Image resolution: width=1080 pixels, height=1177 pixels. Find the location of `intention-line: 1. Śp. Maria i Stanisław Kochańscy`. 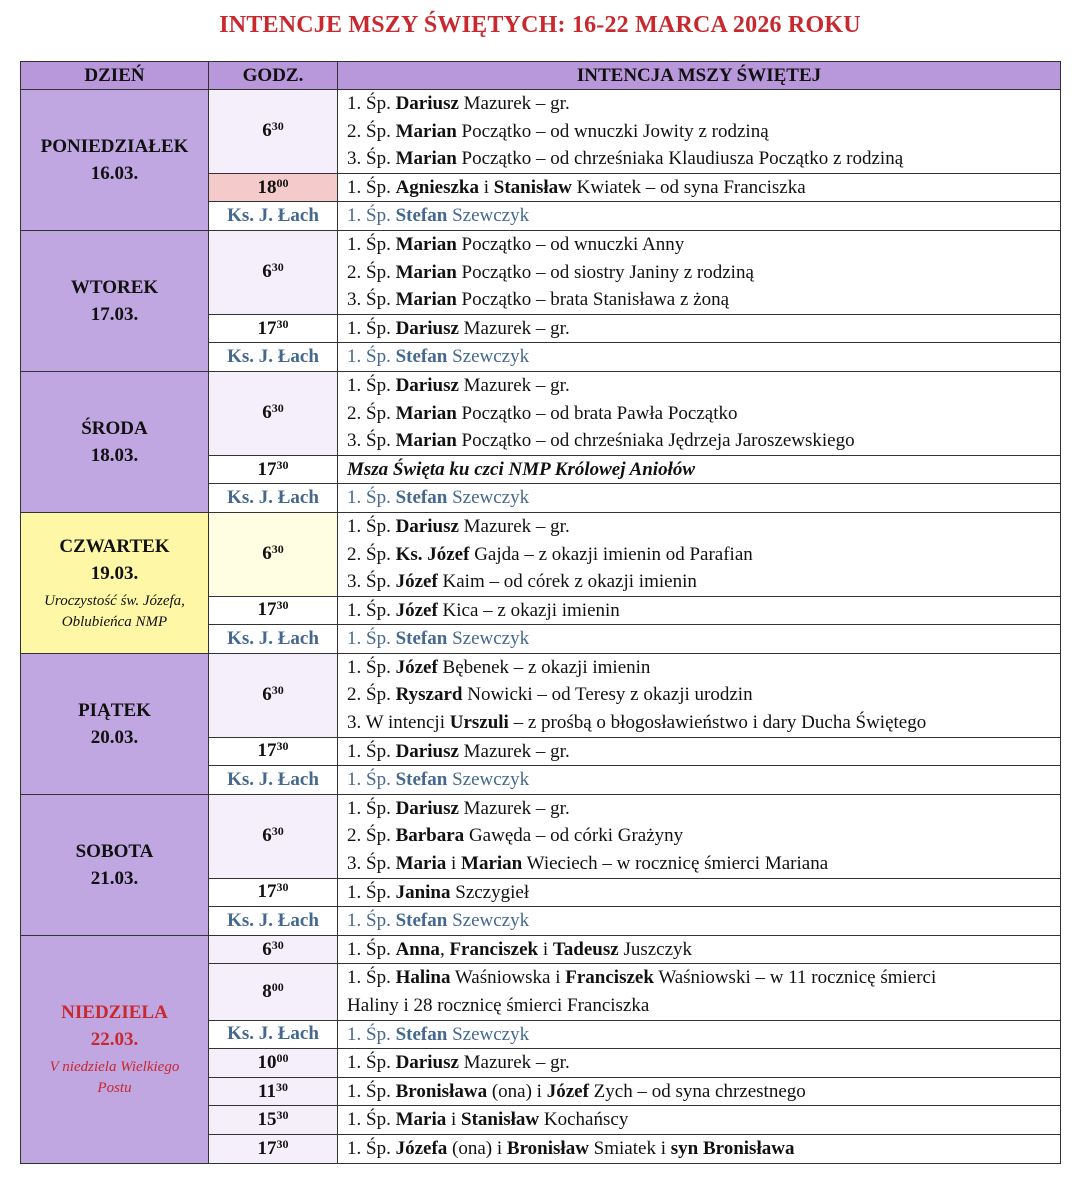

intention-line: 1. Śp. Maria i Stanisław Kochańscy is located at coordinates (703, 1120).